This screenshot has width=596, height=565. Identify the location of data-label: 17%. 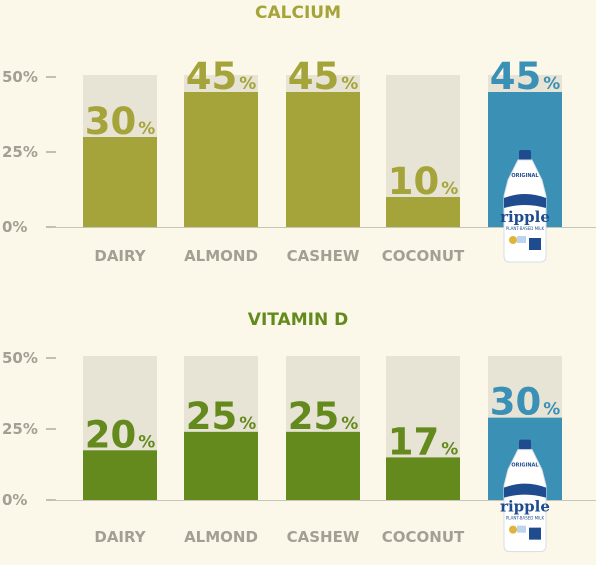
(423, 441).